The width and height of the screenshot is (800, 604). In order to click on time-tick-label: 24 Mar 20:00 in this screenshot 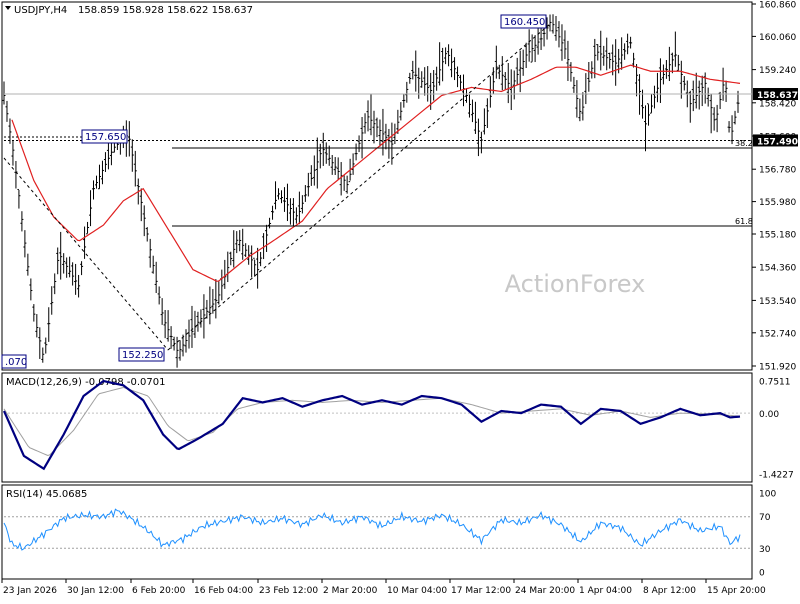, I will do `click(545, 591)`.